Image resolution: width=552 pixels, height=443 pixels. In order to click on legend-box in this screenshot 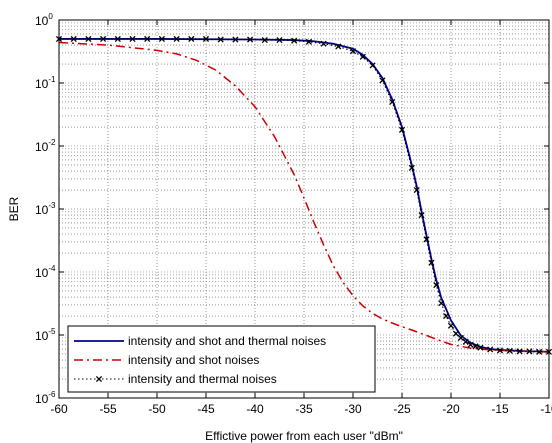, I will do `click(221, 359)`.